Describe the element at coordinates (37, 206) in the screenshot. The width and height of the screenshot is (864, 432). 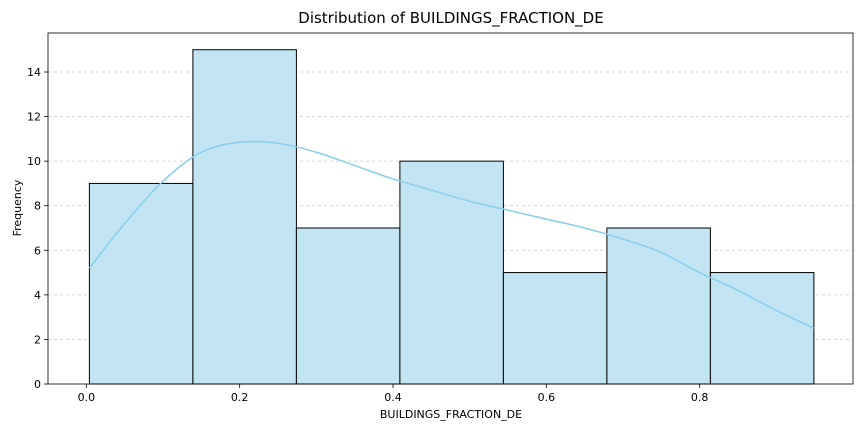
I see `y-tick-label: 8` at that location.